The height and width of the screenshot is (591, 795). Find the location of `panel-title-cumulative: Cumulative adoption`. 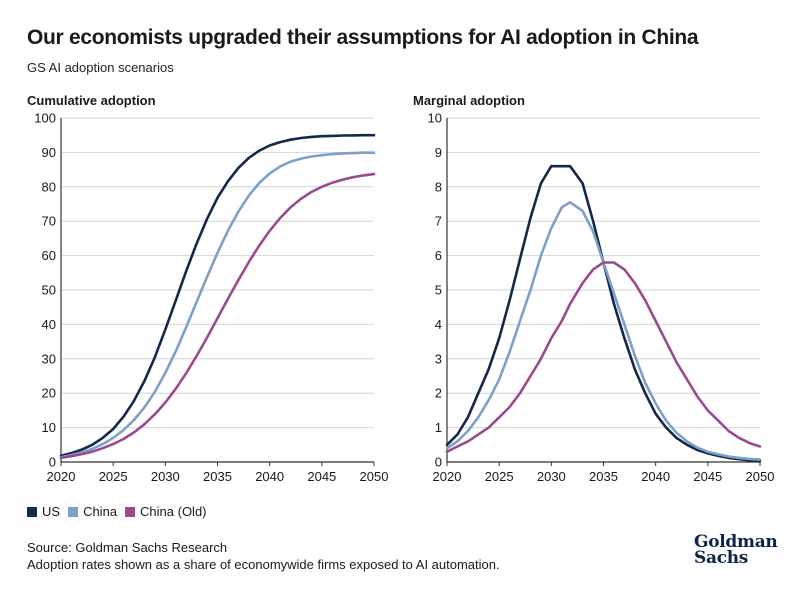

panel-title-cumulative: Cumulative adoption is located at coordinates (91, 100).